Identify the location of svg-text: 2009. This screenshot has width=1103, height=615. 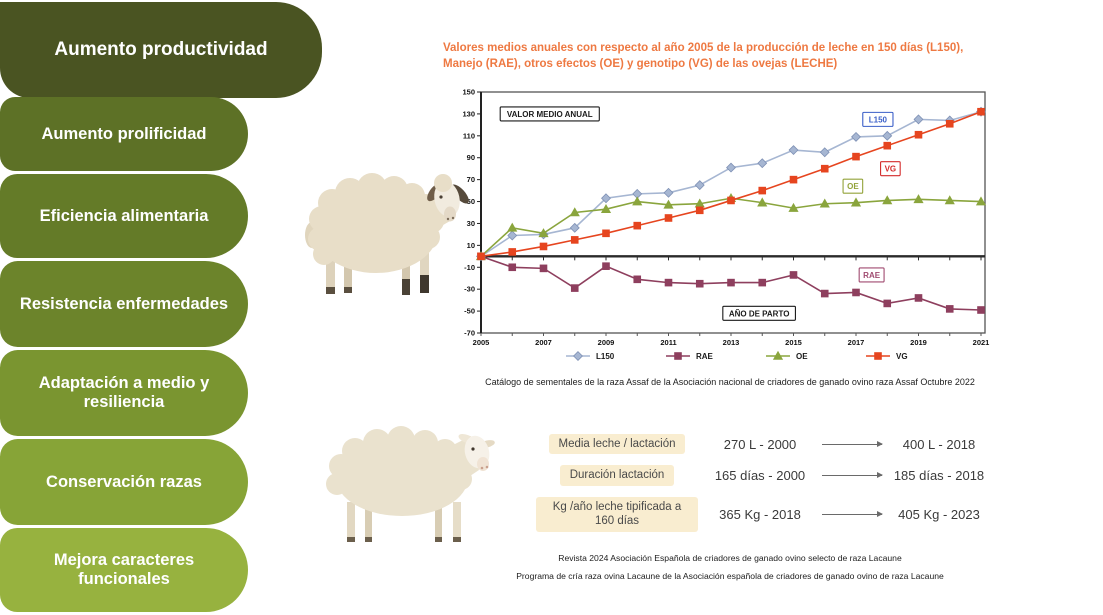
(606, 342).